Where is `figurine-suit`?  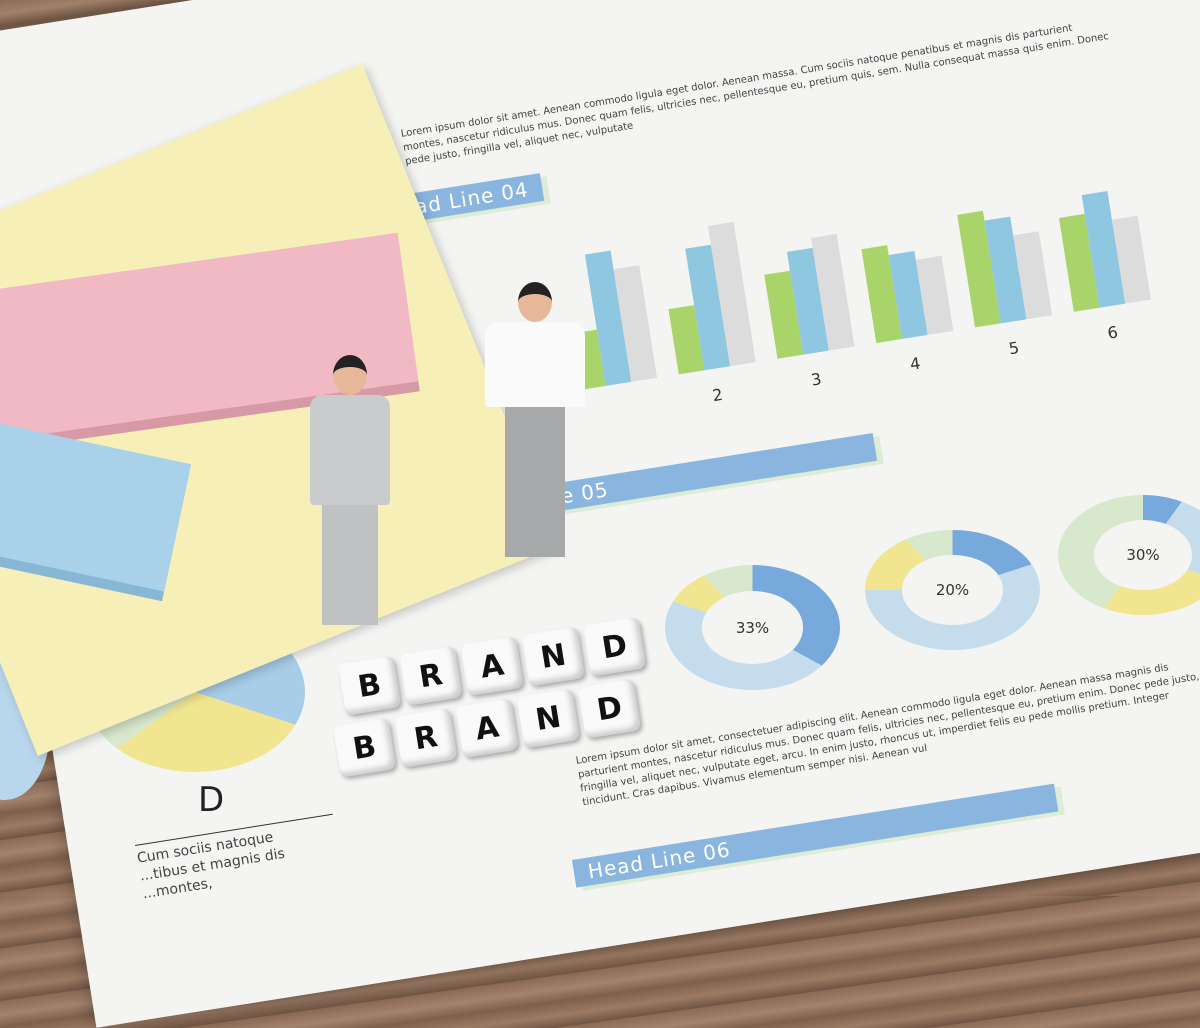
figurine-suit is located at coordinates (350, 490).